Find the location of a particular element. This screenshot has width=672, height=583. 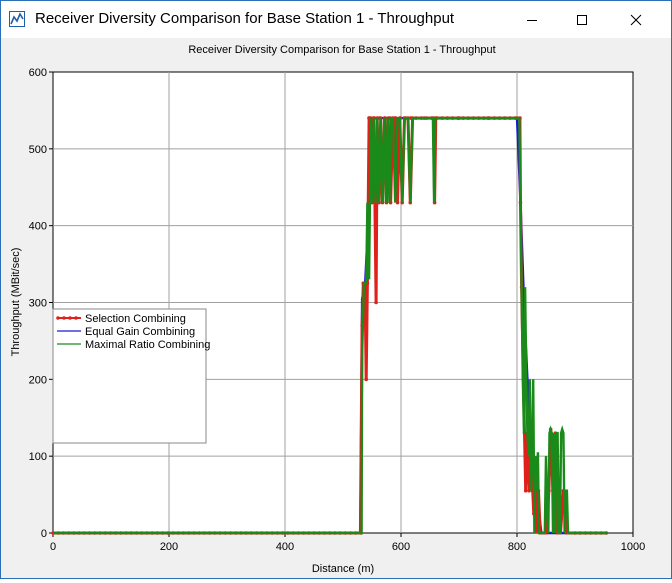

y-tick-label: 600 is located at coordinates (38, 73).